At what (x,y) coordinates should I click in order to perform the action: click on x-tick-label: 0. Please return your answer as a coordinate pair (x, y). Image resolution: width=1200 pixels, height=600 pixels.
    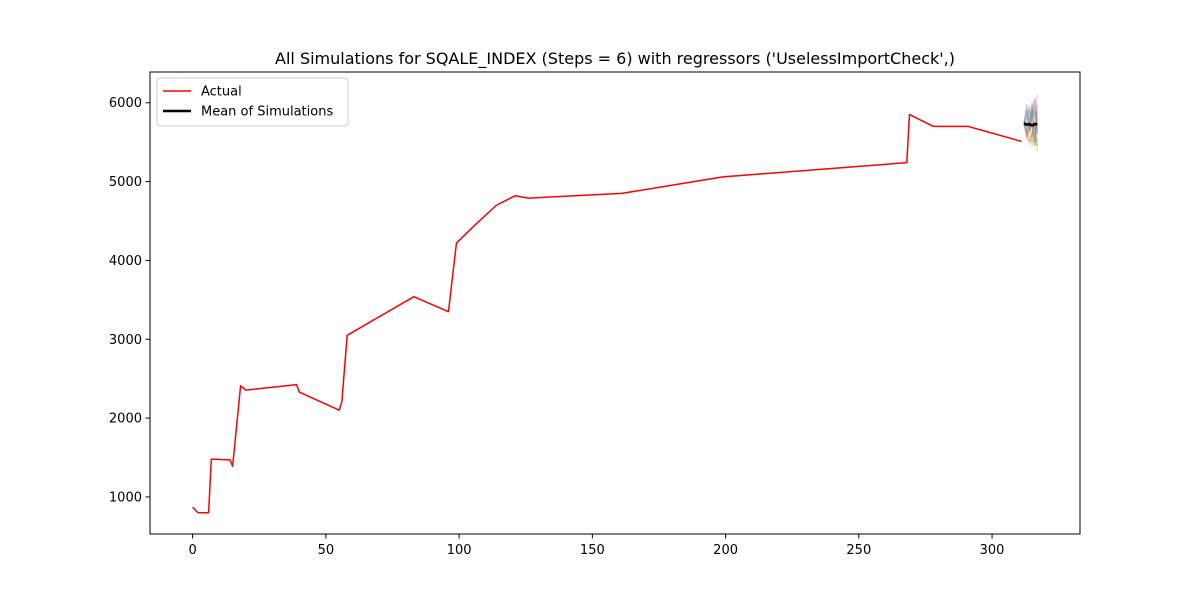
    Looking at the image, I should click on (192, 550).